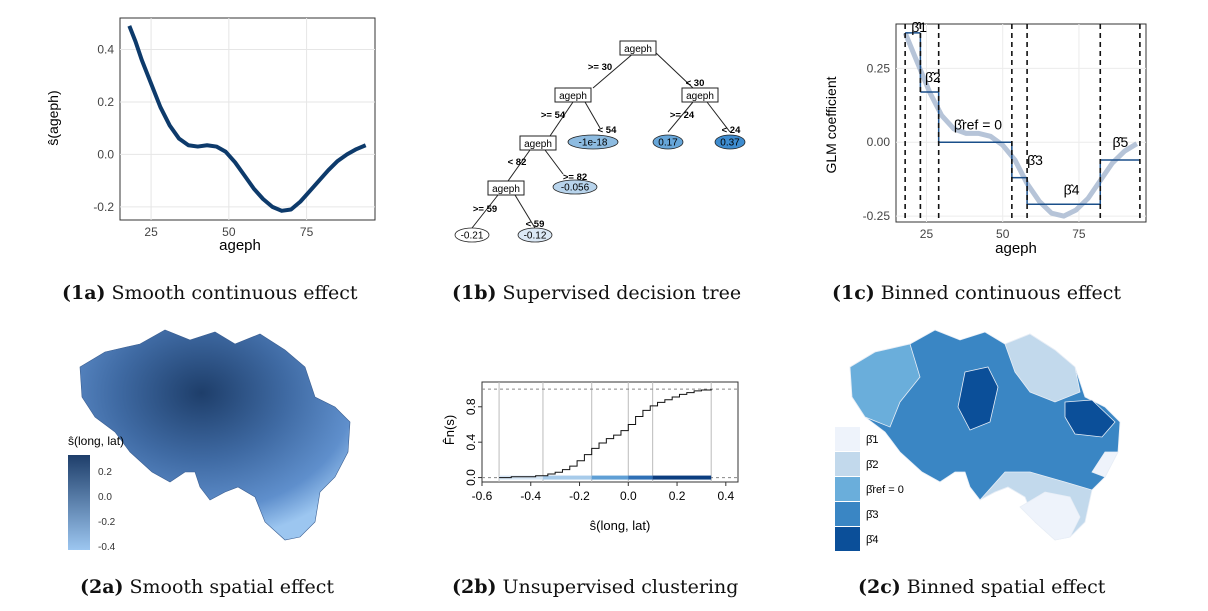 The width and height of the screenshot is (1208, 611). I want to click on chart-1c-ylabel: GLM coefficient, so click(831, 124).